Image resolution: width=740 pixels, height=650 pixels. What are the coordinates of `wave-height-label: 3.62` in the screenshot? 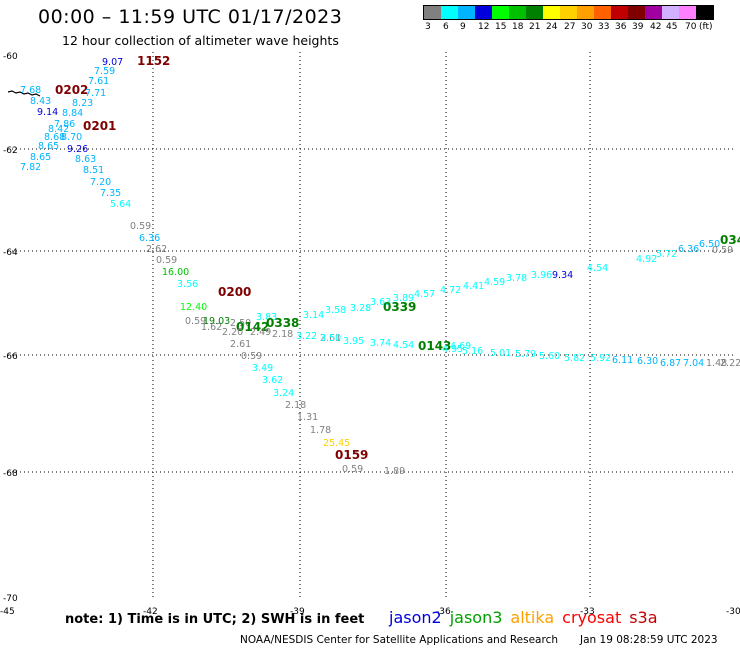 It's located at (272, 380).